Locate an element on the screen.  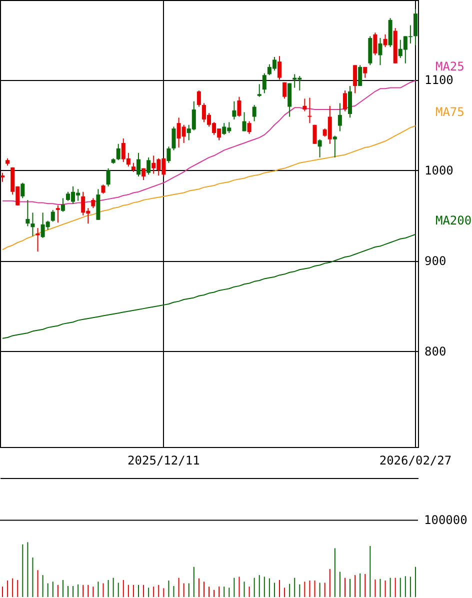
y-tick-label: 1000 is located at coordinates (439, 171).